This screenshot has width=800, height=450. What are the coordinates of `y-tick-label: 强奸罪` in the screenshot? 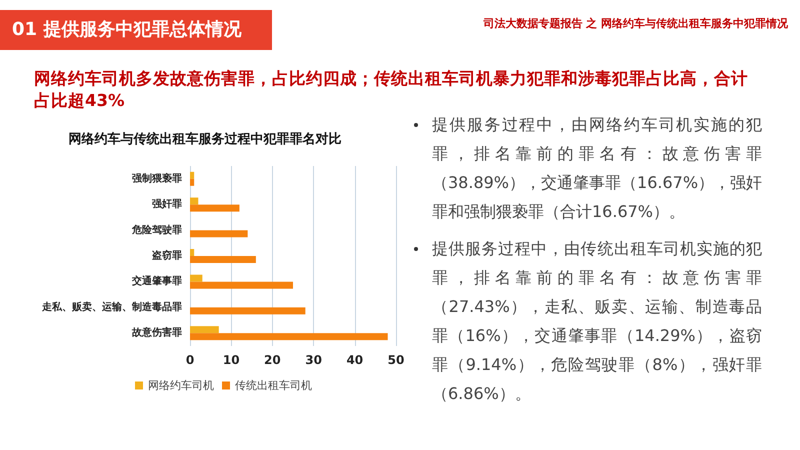 It's located at (167, 204).